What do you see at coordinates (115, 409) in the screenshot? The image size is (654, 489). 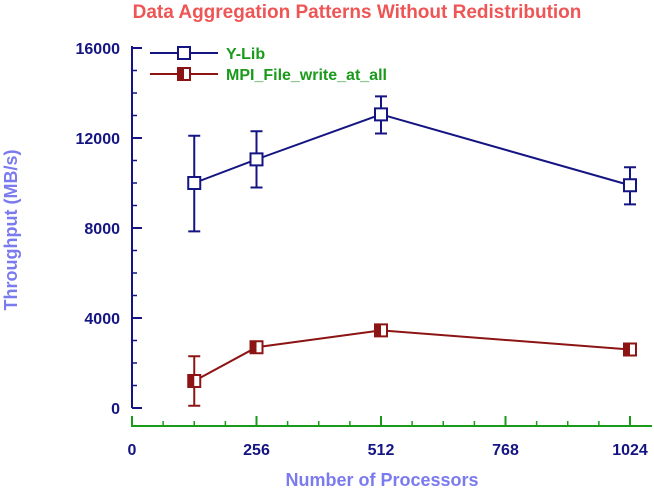 I see `y-tick-label-0: 0` at bounding box center [115, 409].